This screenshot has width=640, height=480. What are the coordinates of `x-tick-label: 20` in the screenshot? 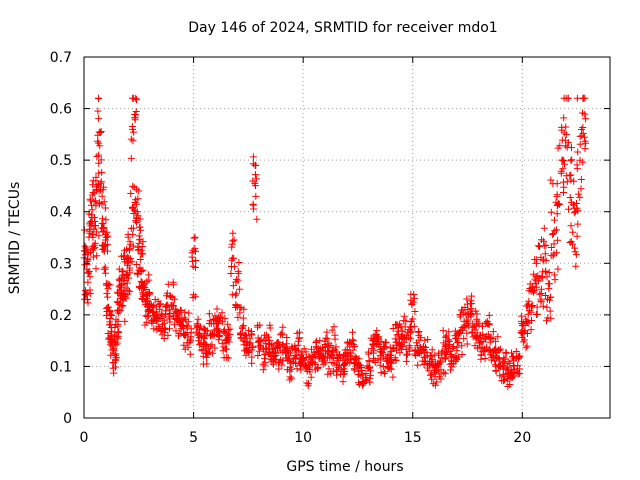 It's located at (522, 438).